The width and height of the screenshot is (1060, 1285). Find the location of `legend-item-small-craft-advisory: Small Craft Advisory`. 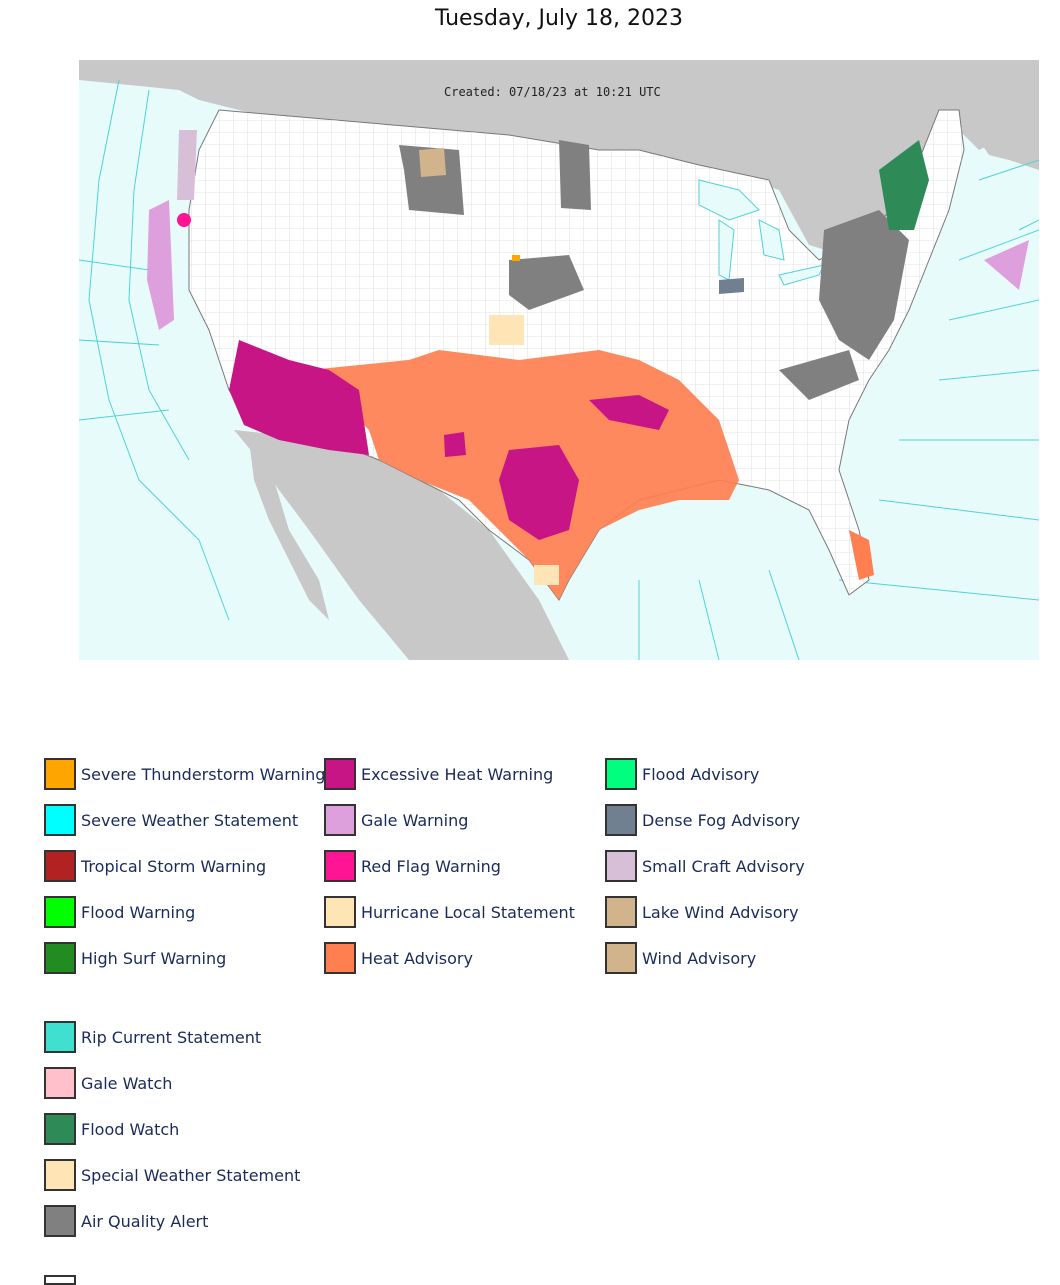

legend-item-small-craft-advisory: Small Craft Advisory is located at coordinates (705, 866).